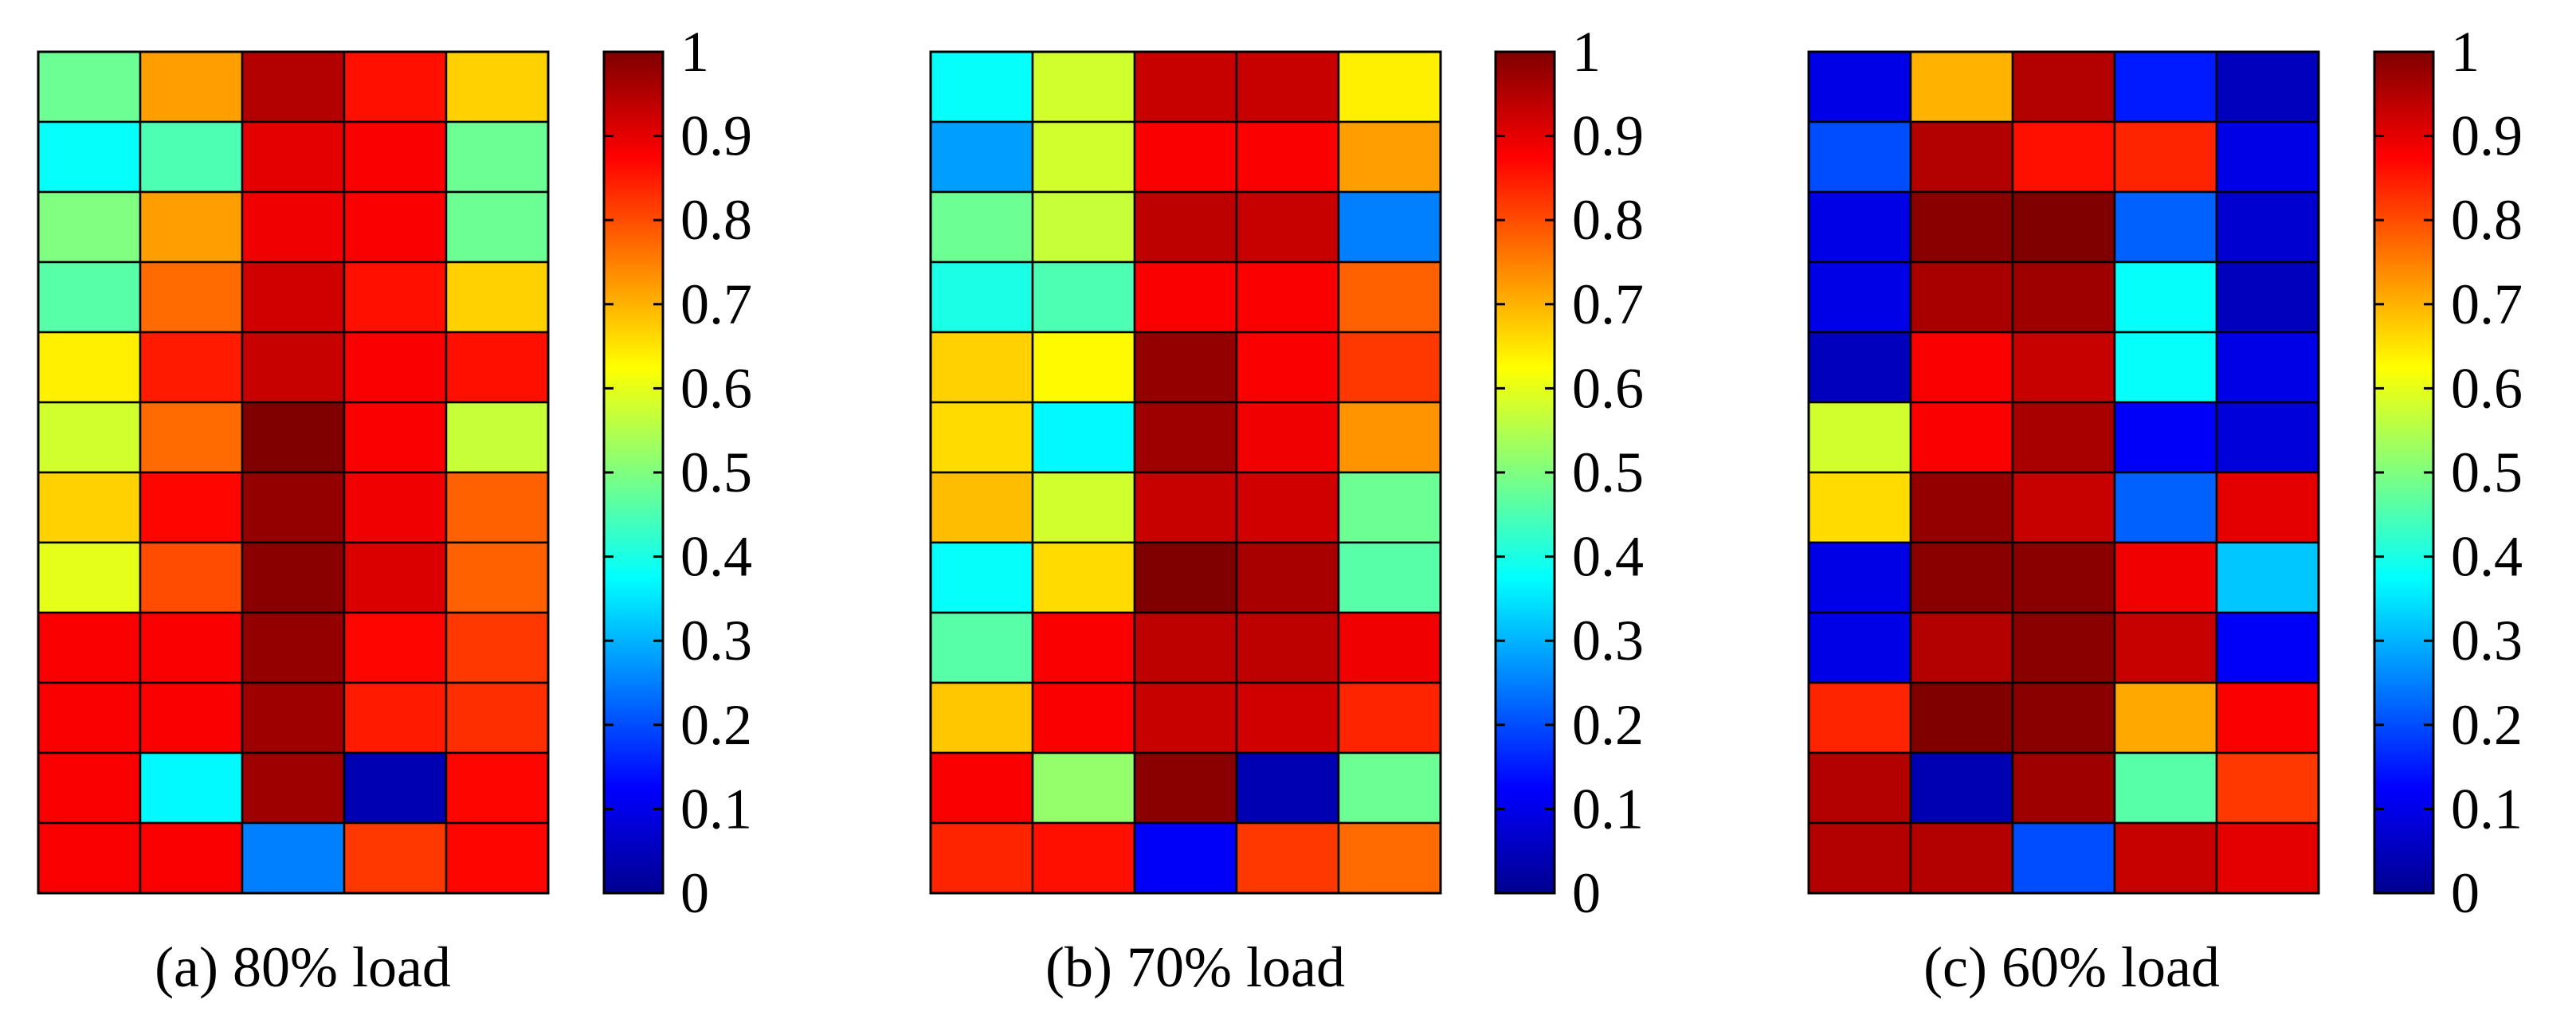  Describe the element at coordinates (1083, 297) in the screenshot. I see `cell-b-r4-c2` at that location.